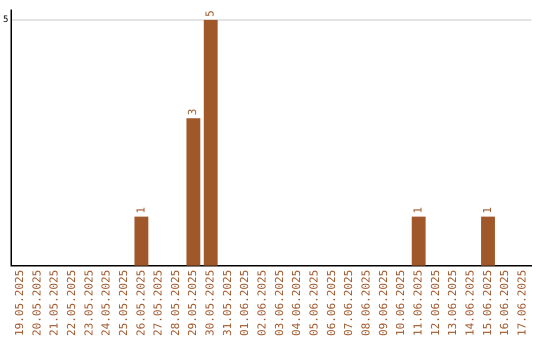 The image size is (540, 340). I want to click on x-tick-label: 22.05.2025, so click(71, 303).